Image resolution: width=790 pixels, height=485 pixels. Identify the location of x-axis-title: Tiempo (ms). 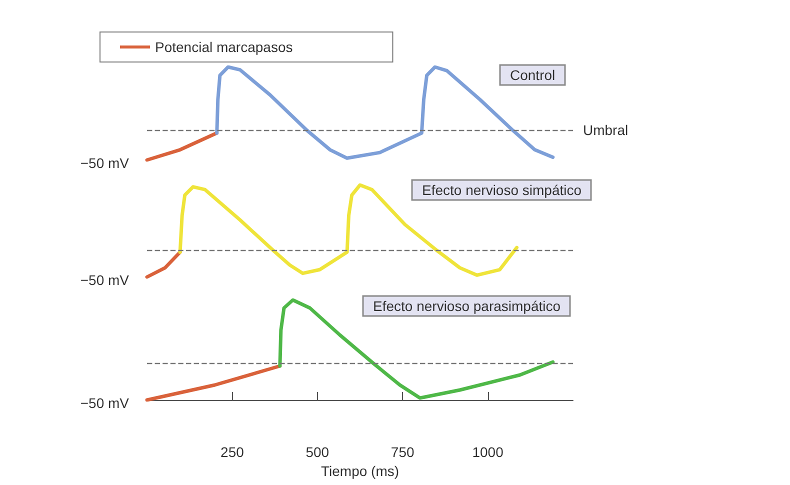
(360, 470).